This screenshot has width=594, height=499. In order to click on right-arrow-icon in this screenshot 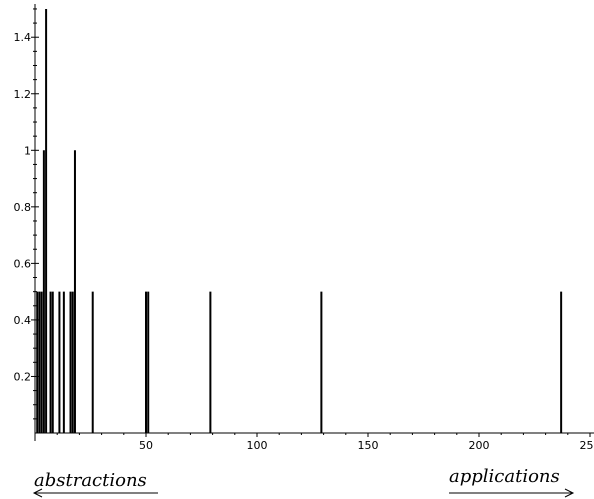, I will do `click(512, 493)`.